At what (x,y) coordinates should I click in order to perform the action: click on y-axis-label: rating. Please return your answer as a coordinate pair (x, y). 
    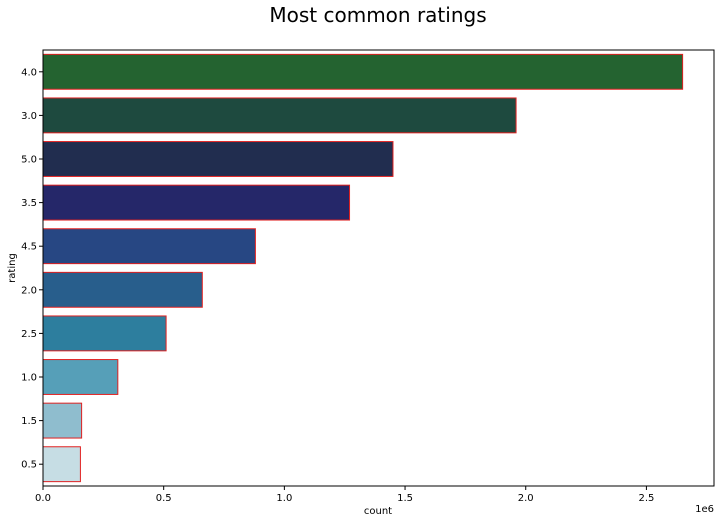
    Looking at the image, I should click on (12, 268).